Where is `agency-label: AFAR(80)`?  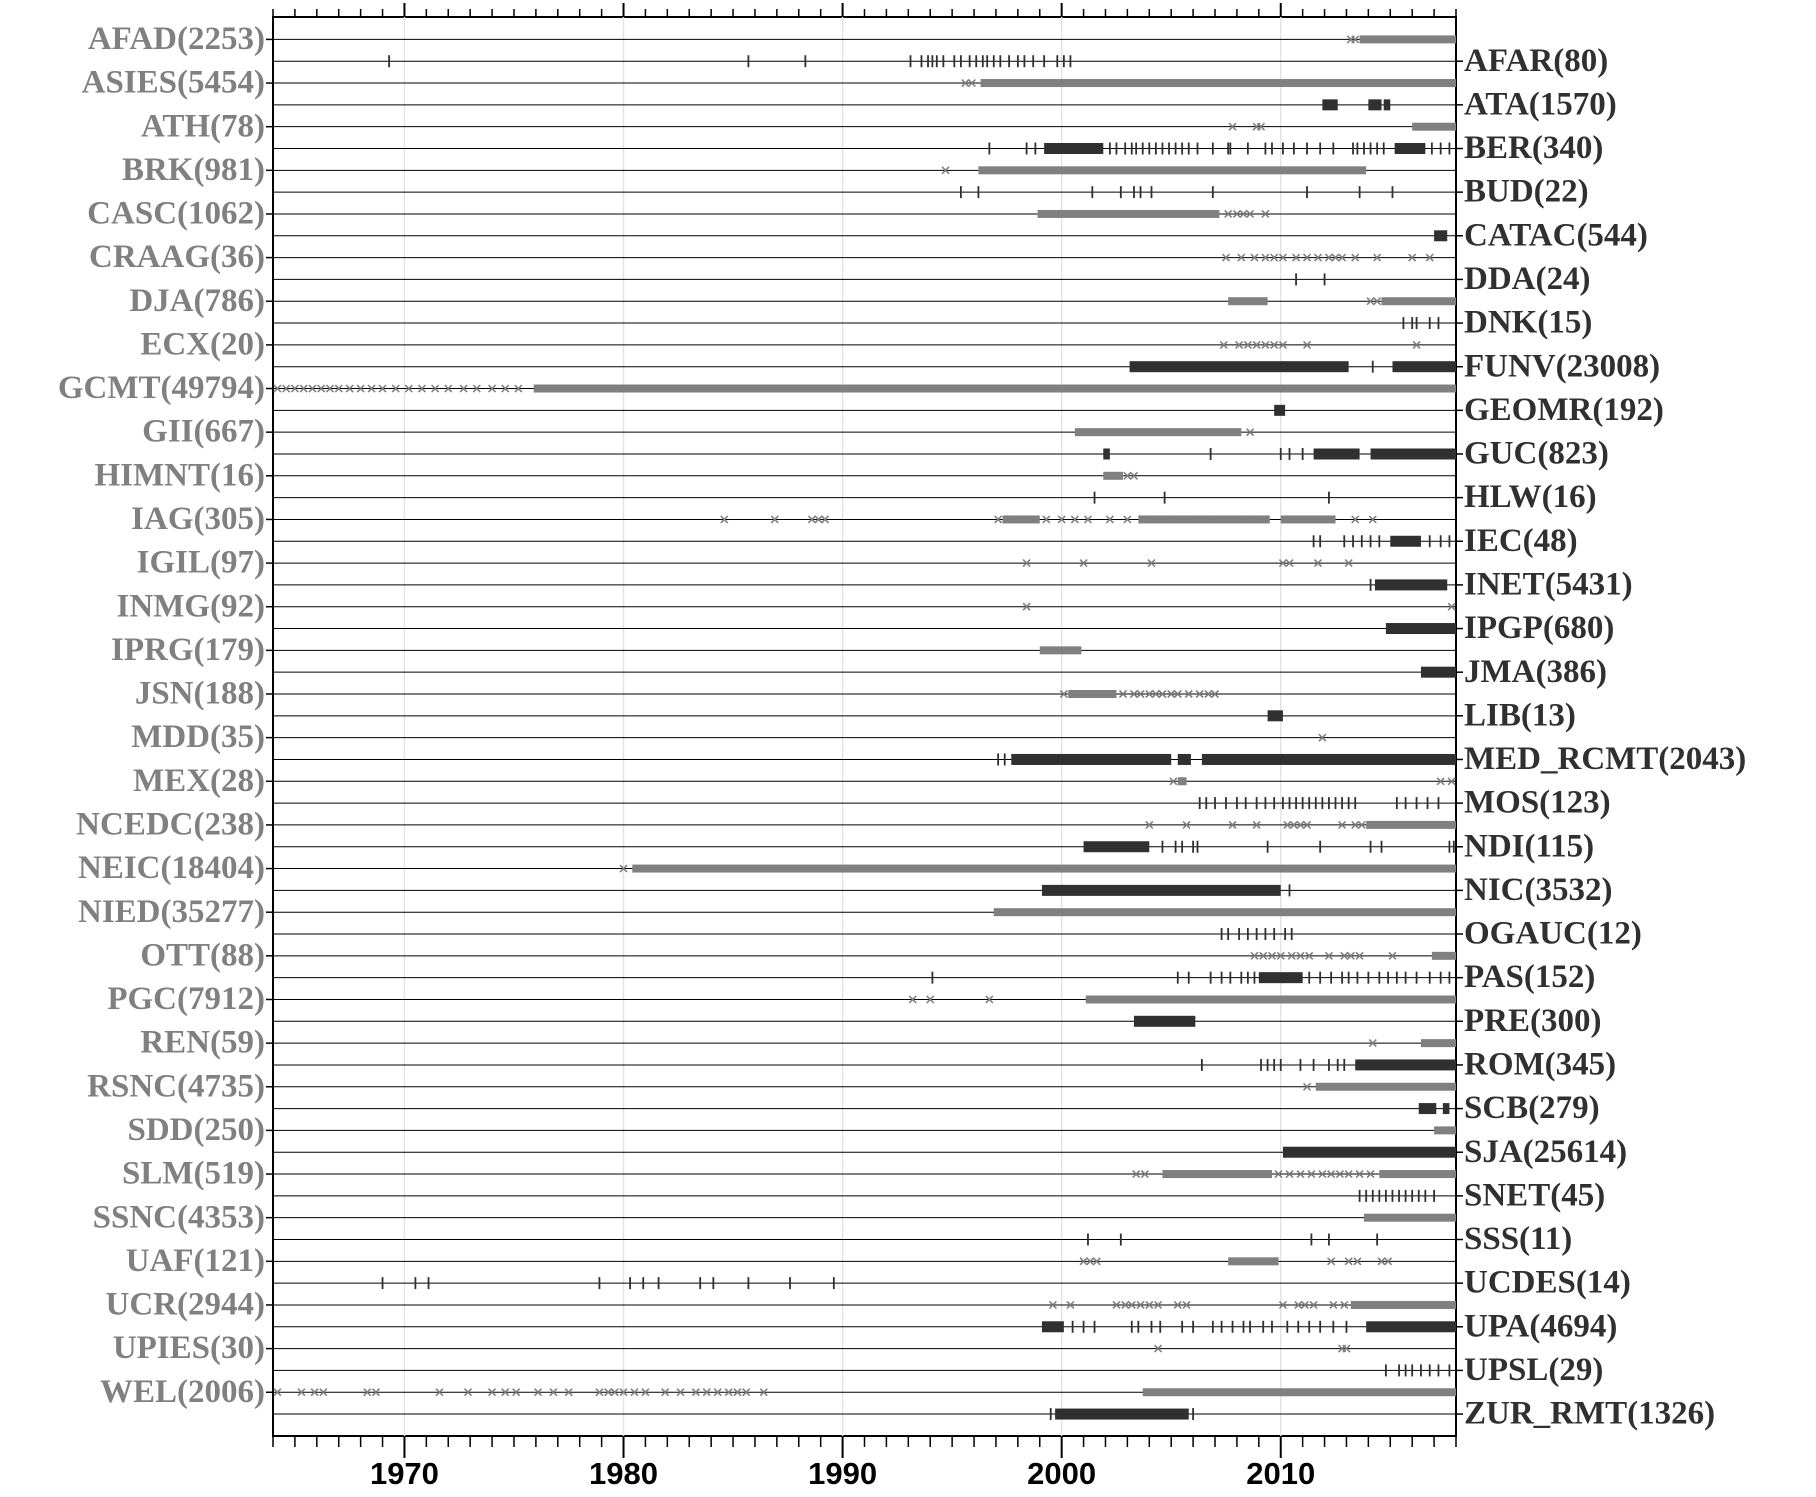
agency-label: AFAR(80) is located at coordinates (1536, 61).